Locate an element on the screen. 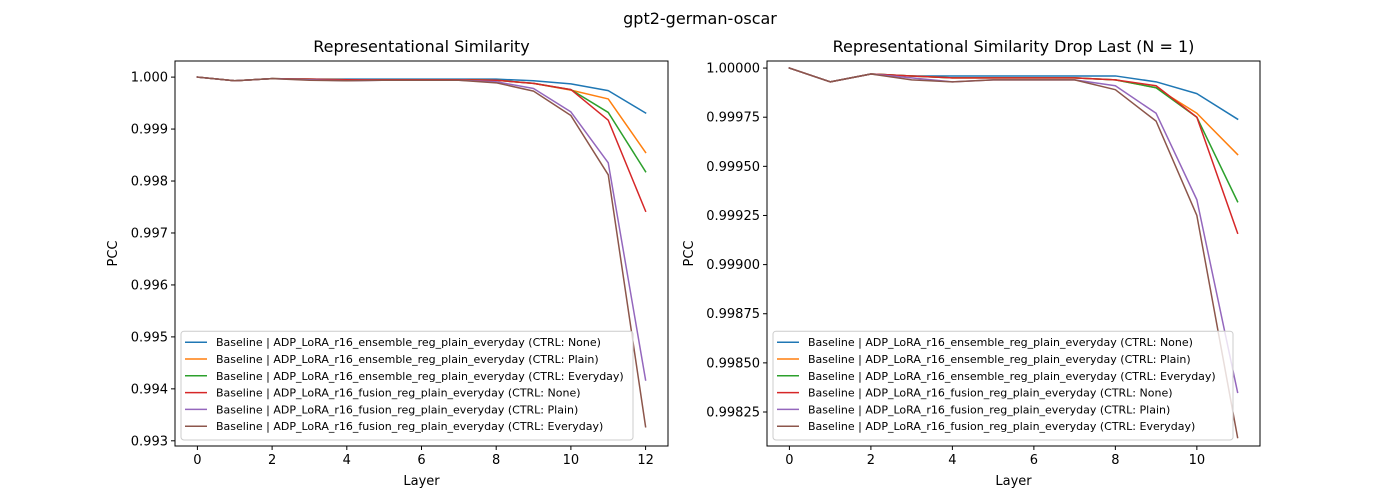 Image resolution: width=1400 pixels, height=500 pixels. figure-suptitle: gpt2-german-oscar is located at coordinates (700, 18).